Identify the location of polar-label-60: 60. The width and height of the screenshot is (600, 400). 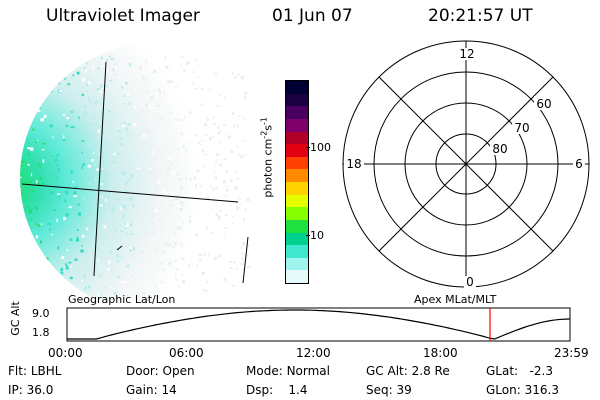
(543, 104).